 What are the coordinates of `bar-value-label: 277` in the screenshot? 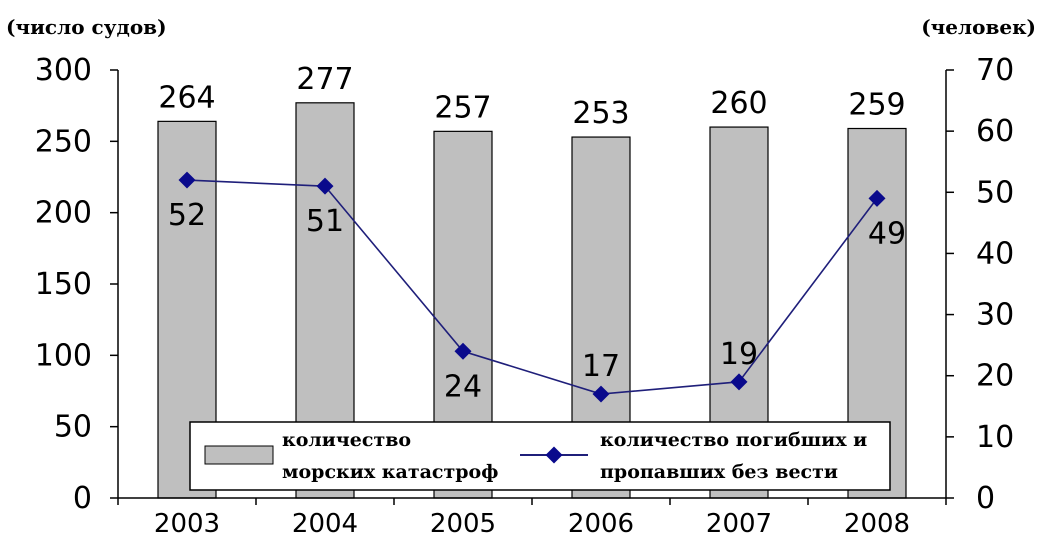 It's located at (324, 79).